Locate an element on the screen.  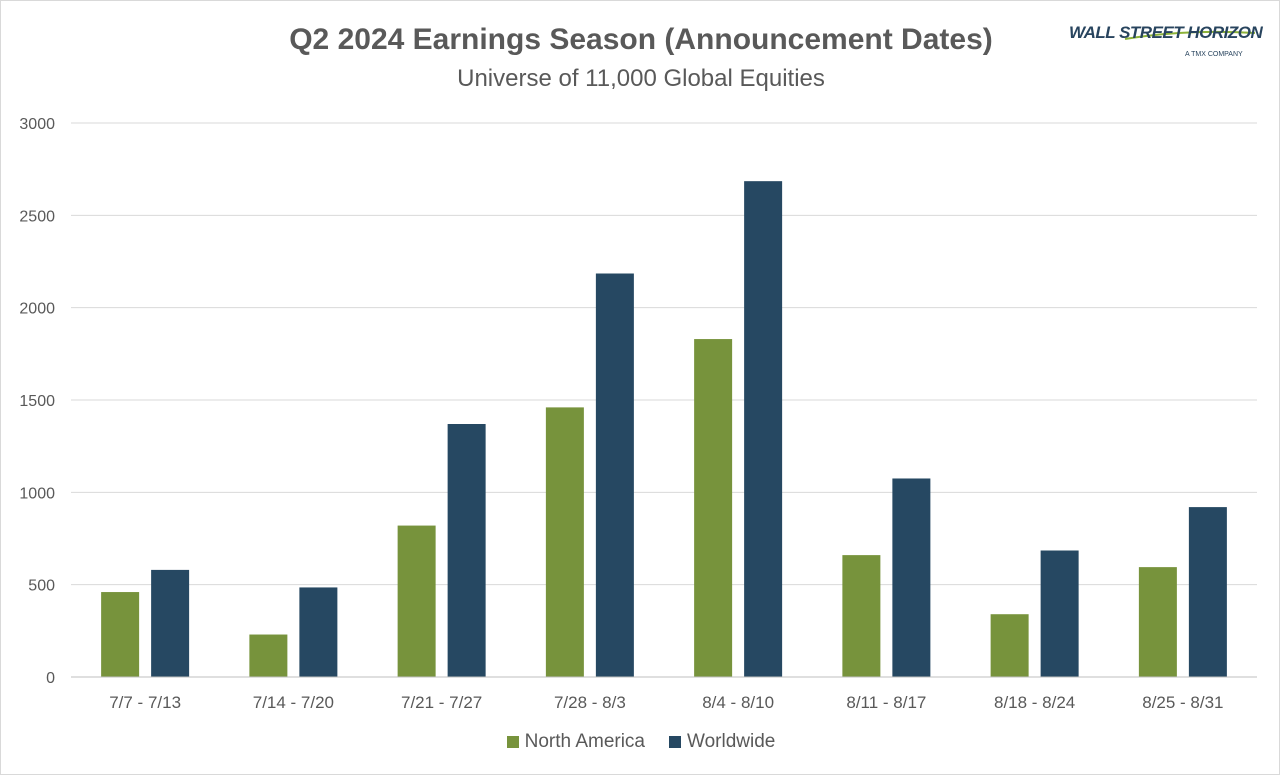
x-tick-label: 7/28 - 8/3 is located at coordinates (590, 702).